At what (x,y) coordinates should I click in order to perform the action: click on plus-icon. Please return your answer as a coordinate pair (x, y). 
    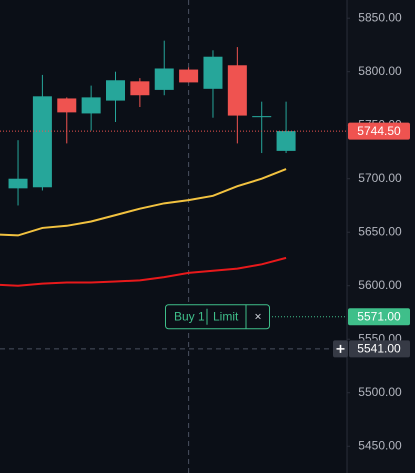
    Looking at the image, I should click on (340, 348).